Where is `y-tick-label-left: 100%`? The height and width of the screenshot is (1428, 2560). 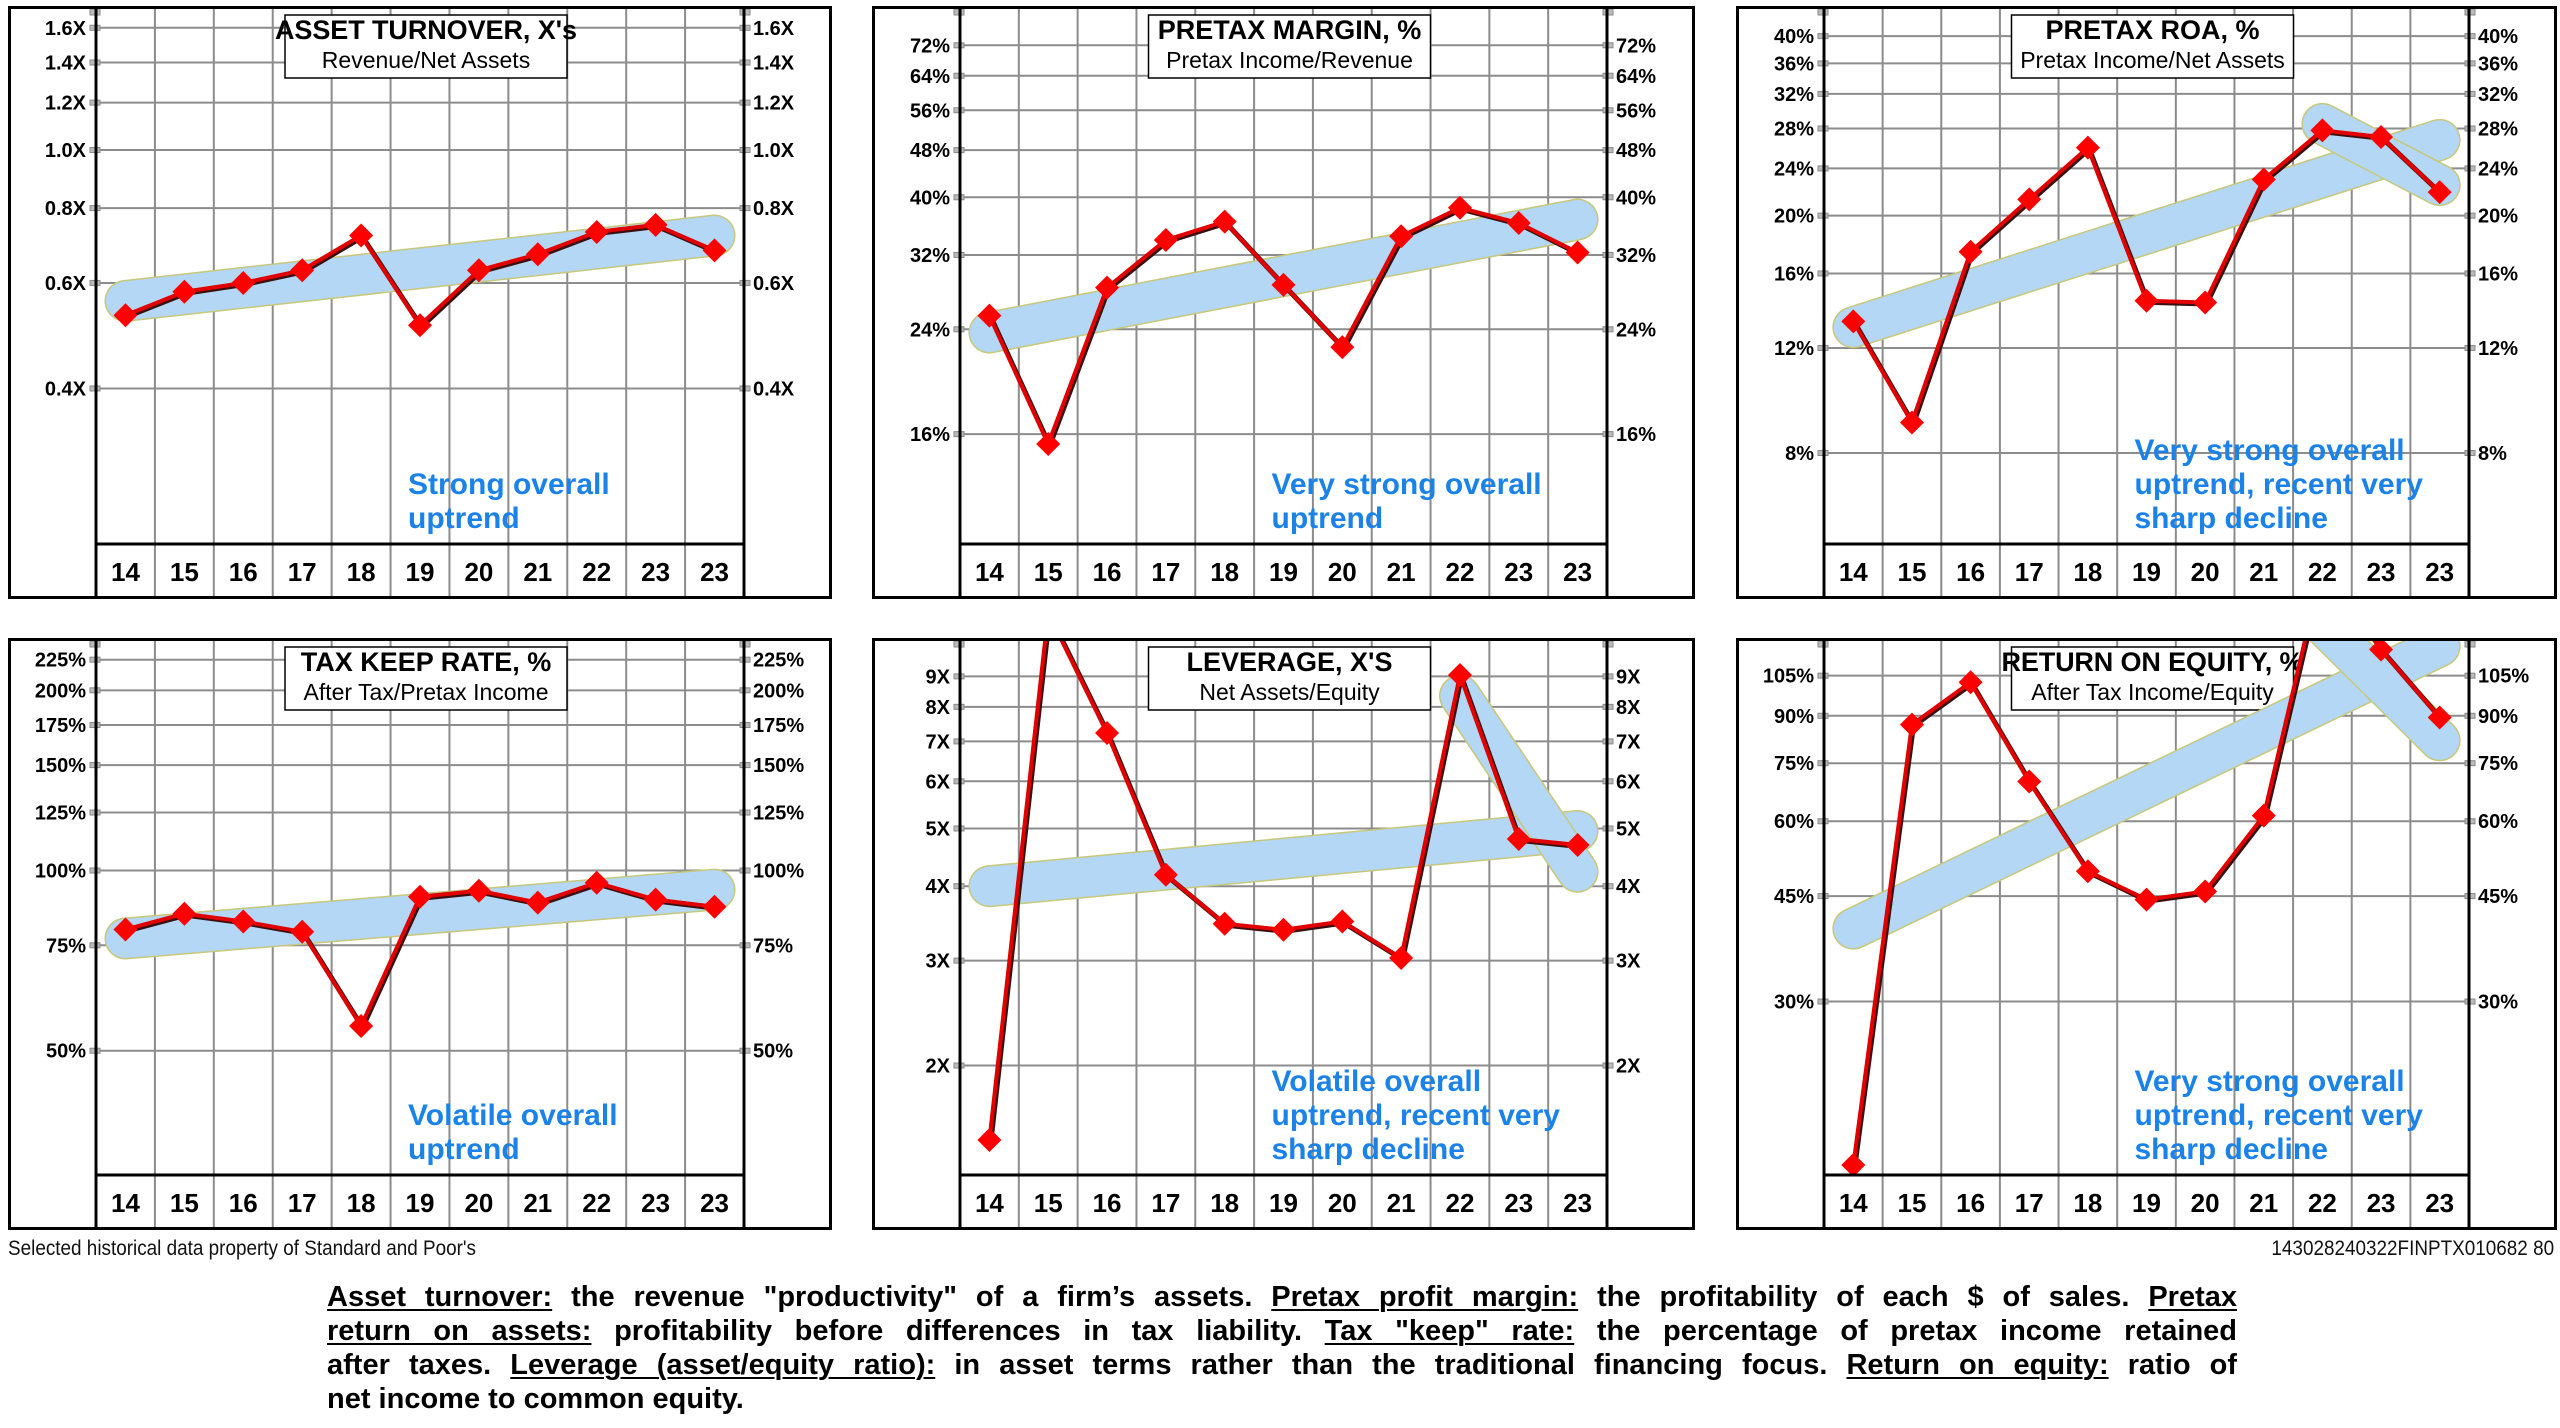
y-tick-label-left: 100% is located at coordinates (60, 872).